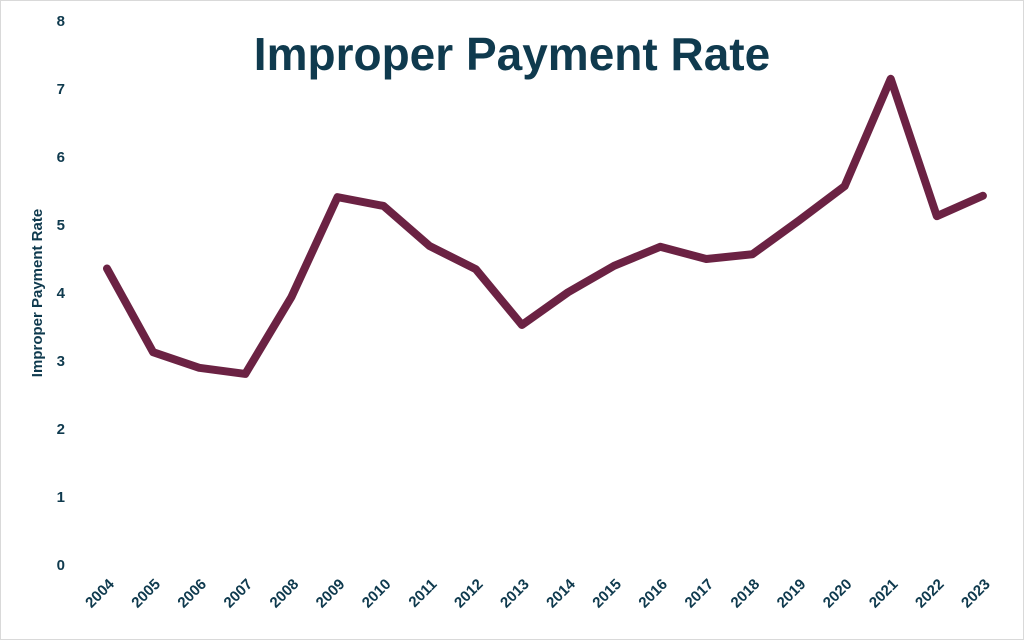 This screenshot has height=640, width=1024. Describe the element at coordinates (61, 89) in the screenshot. I see `y-tick-label: 7` at that location.